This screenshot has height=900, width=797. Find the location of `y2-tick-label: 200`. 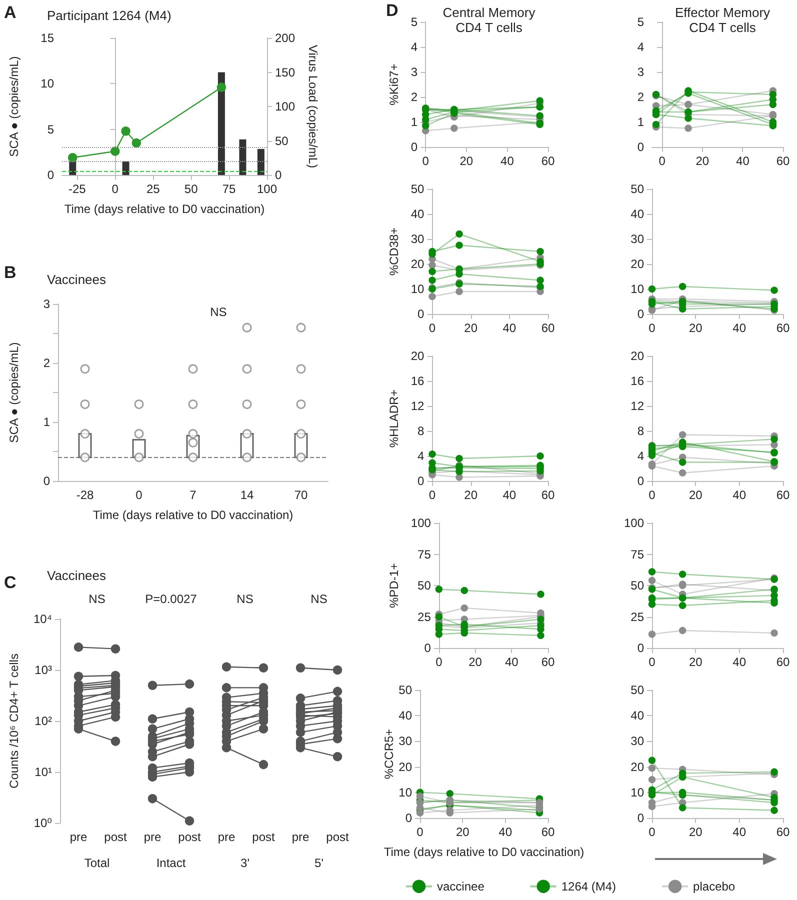

y2-tick-label: 200 is located at coordinates (285, 38).